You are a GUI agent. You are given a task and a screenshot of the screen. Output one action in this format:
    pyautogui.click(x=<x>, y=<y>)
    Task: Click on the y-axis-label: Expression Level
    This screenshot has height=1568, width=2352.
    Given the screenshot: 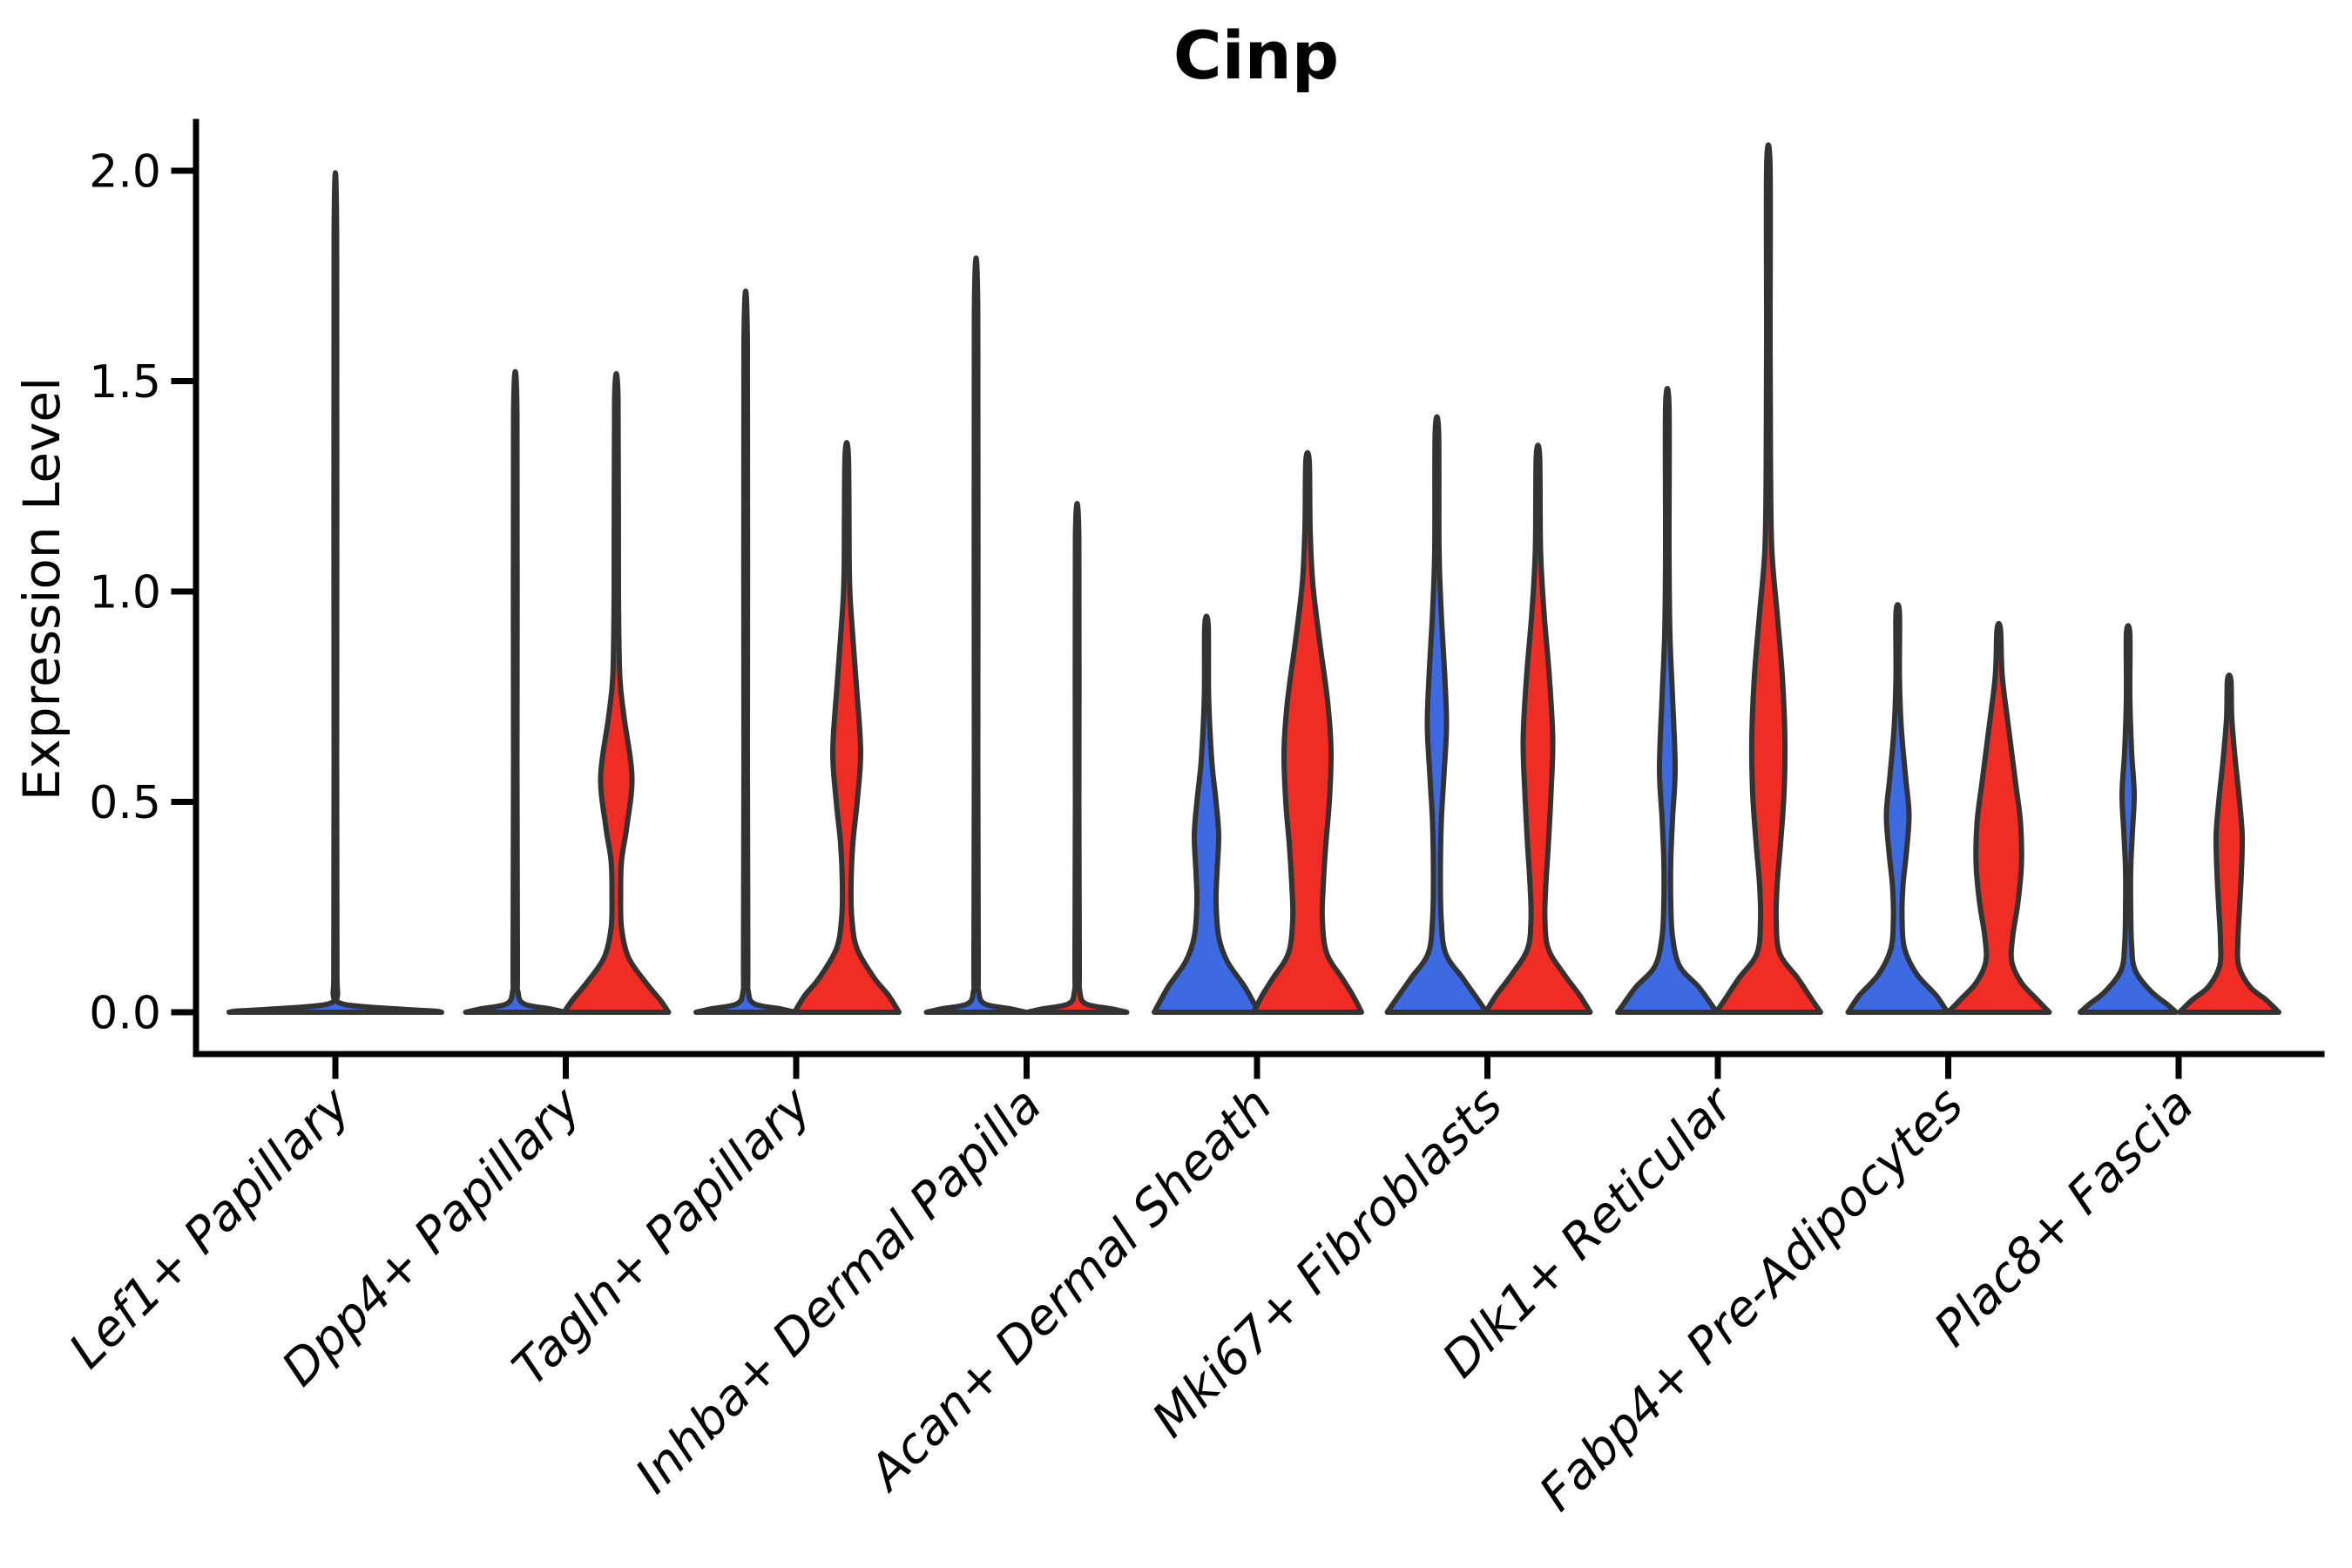 What is the action you would take?
    pyautogui.click(x=41, y=589)
    